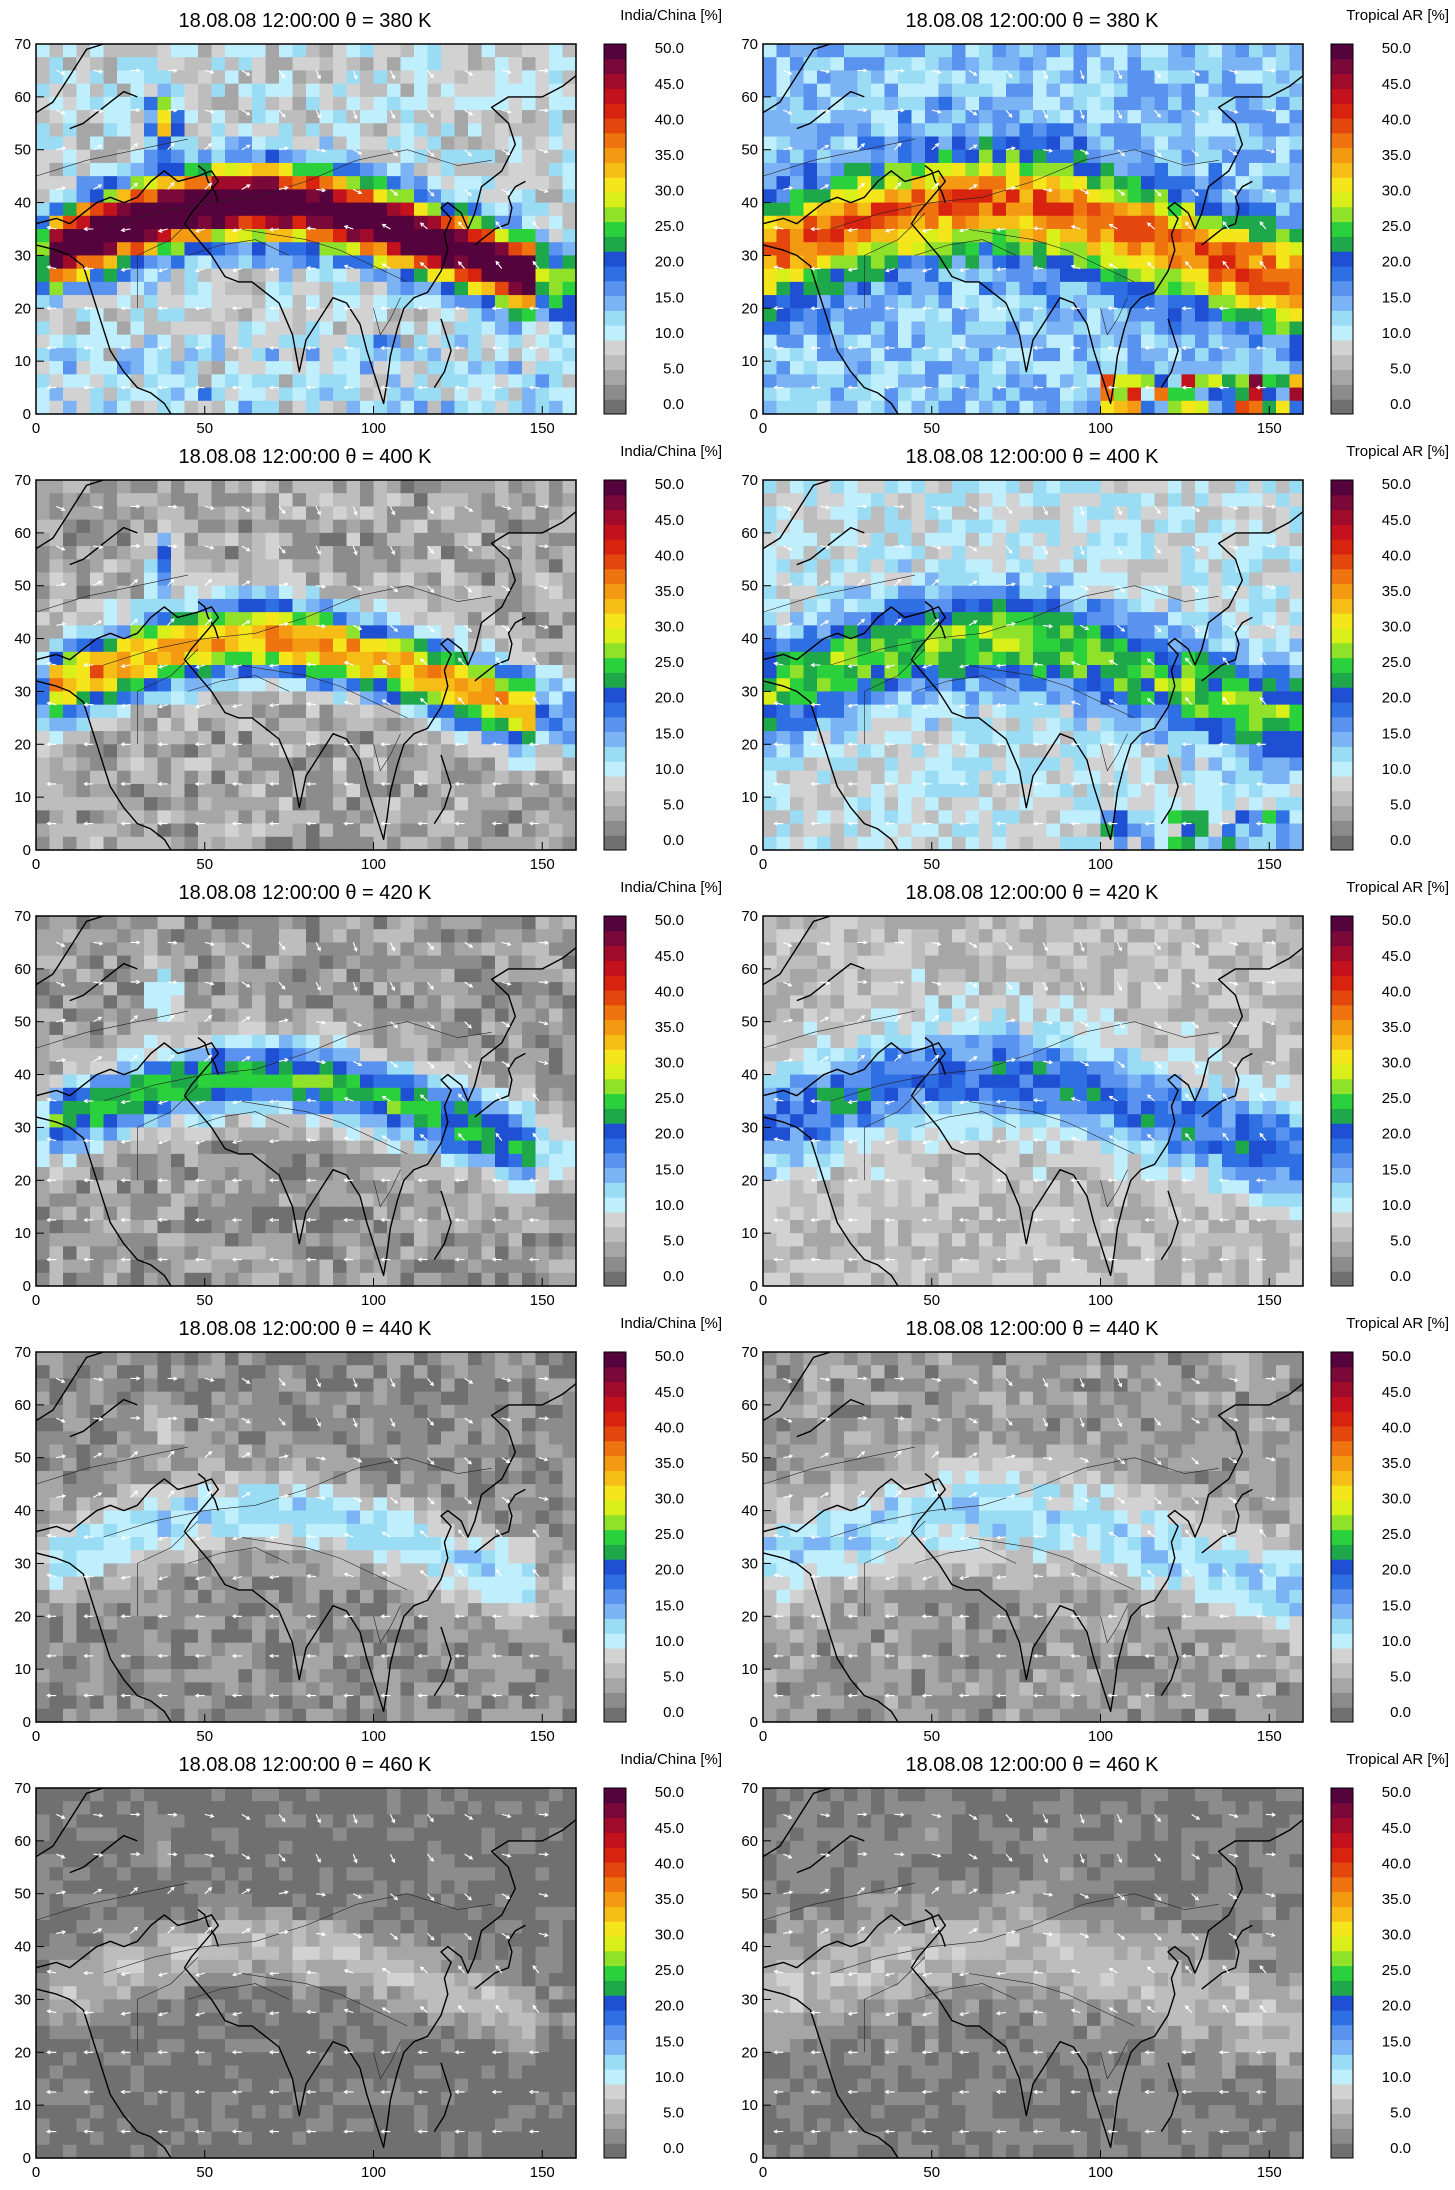 This screenshot has height=2190, width=1455. I want to click on colorbar-tick-label: 0.0, so click(673, 840).